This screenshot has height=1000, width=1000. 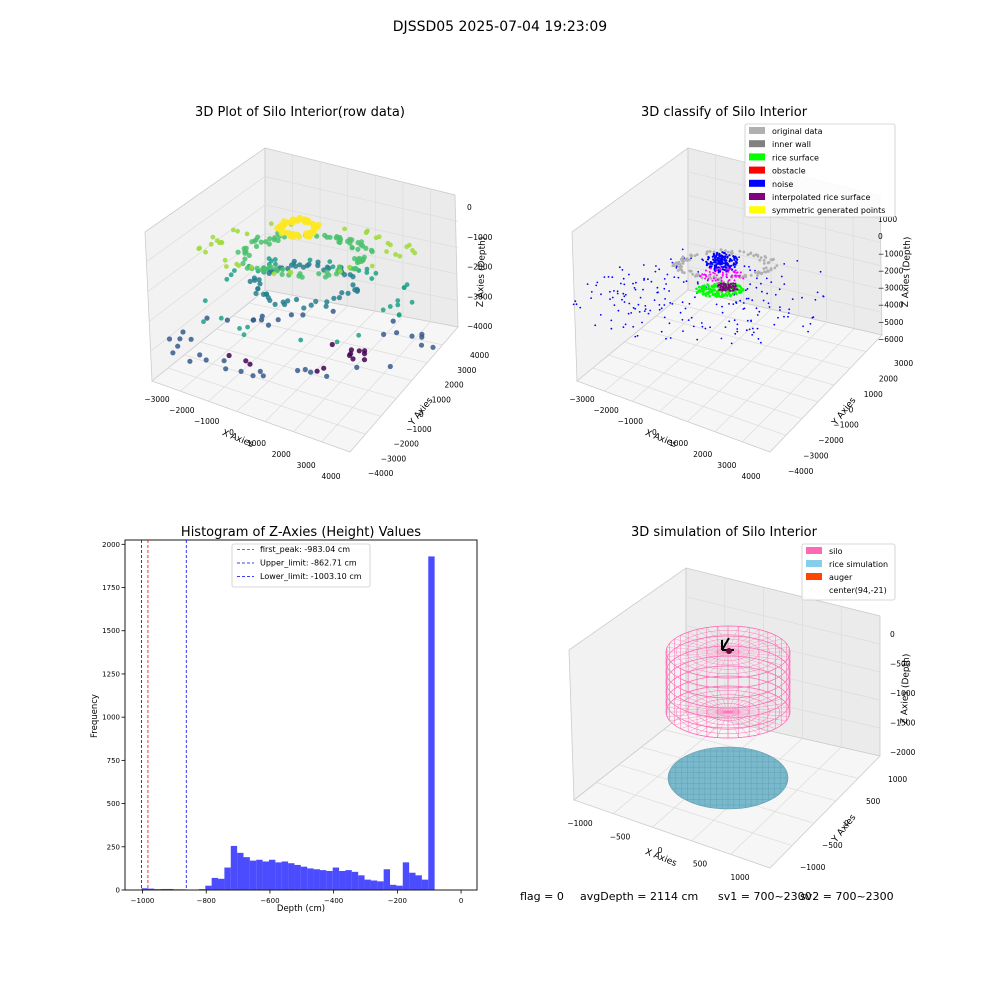 I want to click on rice-simulation-mesh, so click(x=728, y=778).